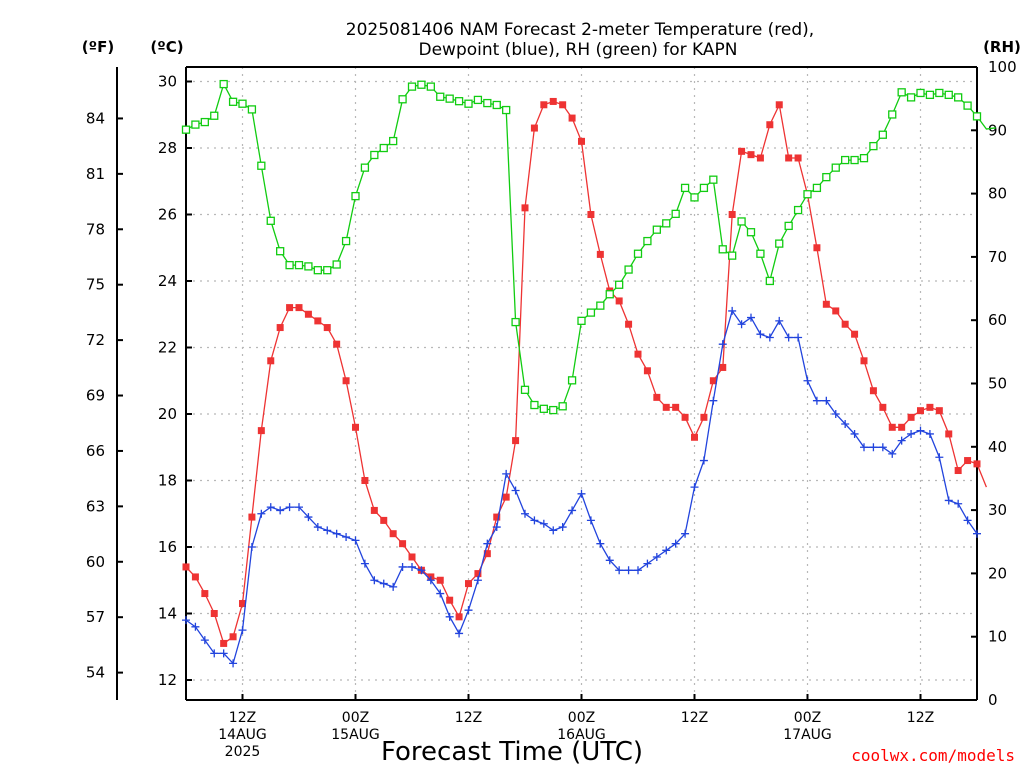 Image resolution: width=1024 pixels, height=768 pixels. I want to click on source-credit: coolwx.com/models, so click(933, 755).